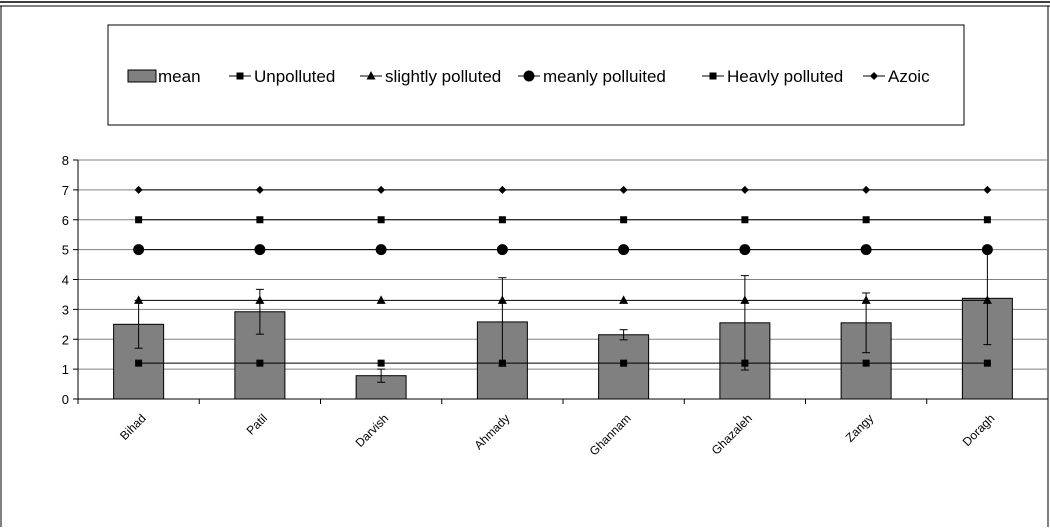  What do you see at coordinates (65, 309) in the screenshot?
I see `y-tick-label: 3` at bounding box center [65, 309].